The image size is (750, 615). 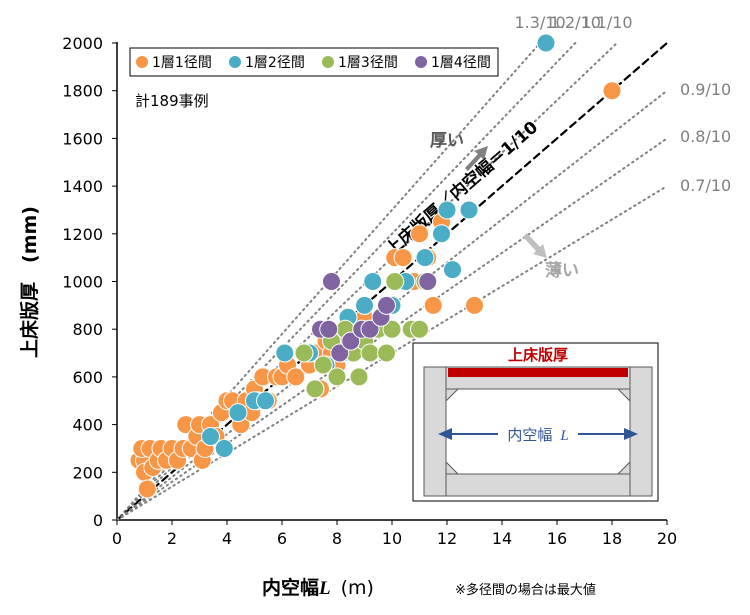 I want to click on x-axis-title: 内空幅L (m), so click(x=318, y=587).